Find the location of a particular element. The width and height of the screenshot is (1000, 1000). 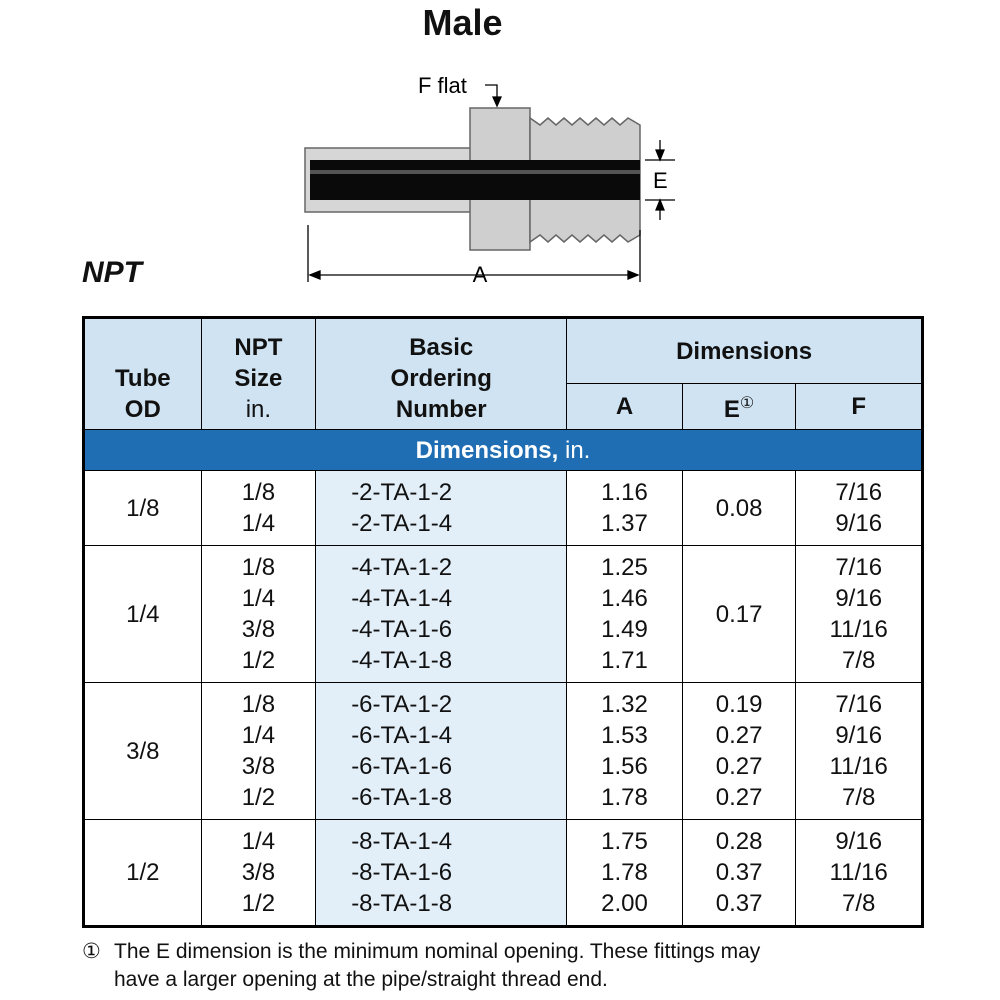

dimension-lines is located at coordinates (491, 183).